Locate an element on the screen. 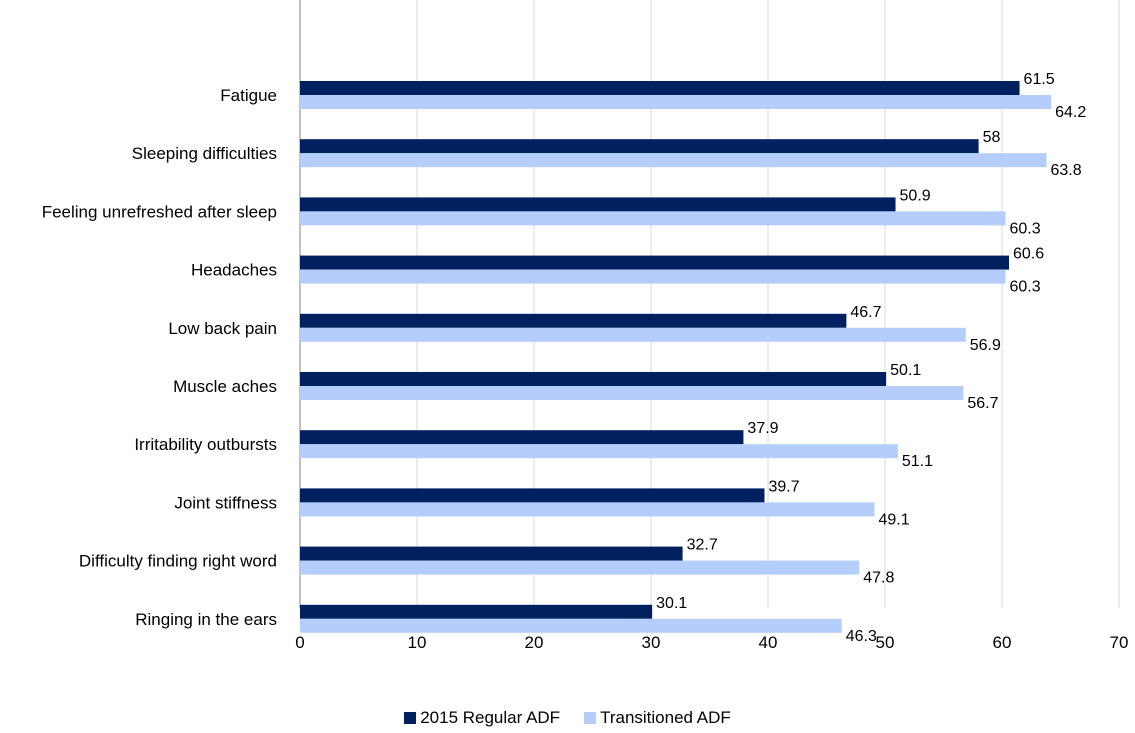 The width and height of the screenshot is (1135, 733). legend-item-series-1: 2015 Regular ADF is located at coordinates (482, 718).